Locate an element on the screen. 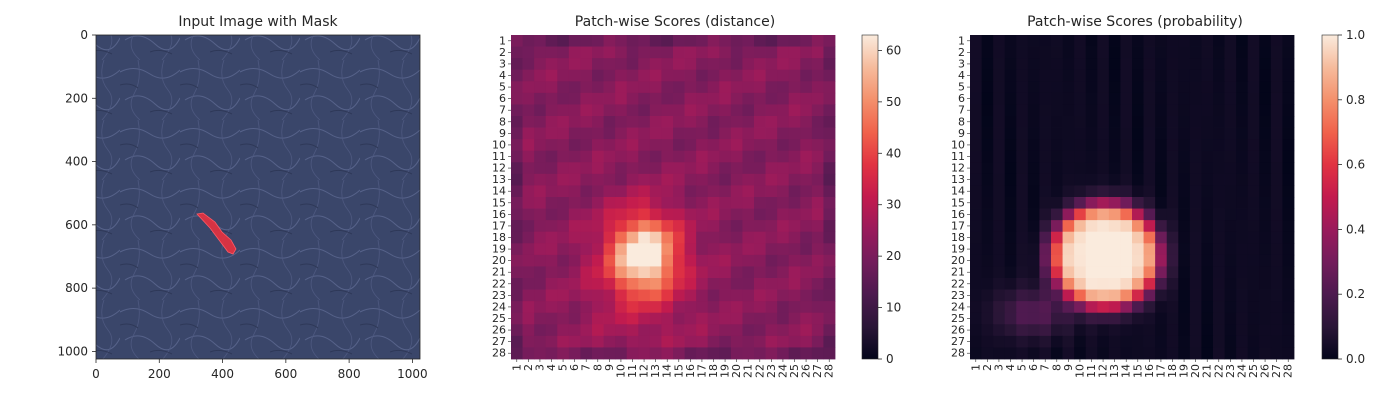 The image size is (1400, 400). probability-ytick-label: 26 is located at coordinates (958, 330).